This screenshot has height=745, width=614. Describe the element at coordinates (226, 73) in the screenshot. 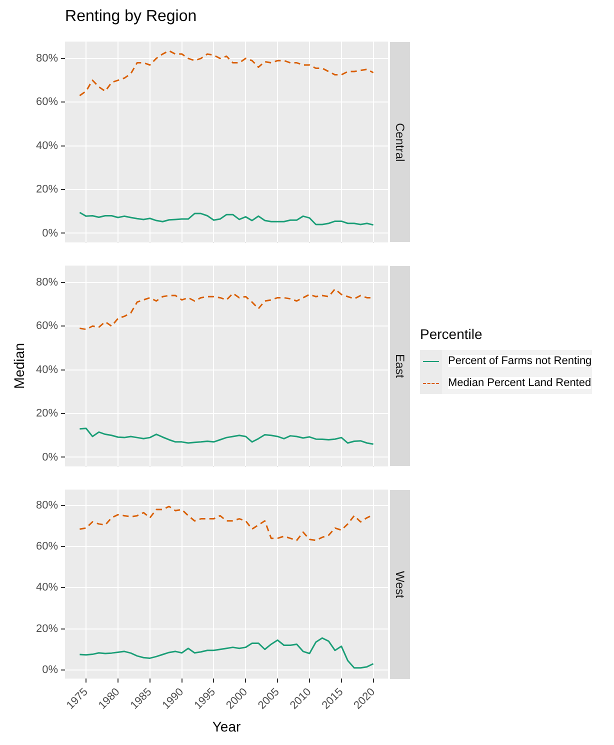

I see `line-series` at that location.